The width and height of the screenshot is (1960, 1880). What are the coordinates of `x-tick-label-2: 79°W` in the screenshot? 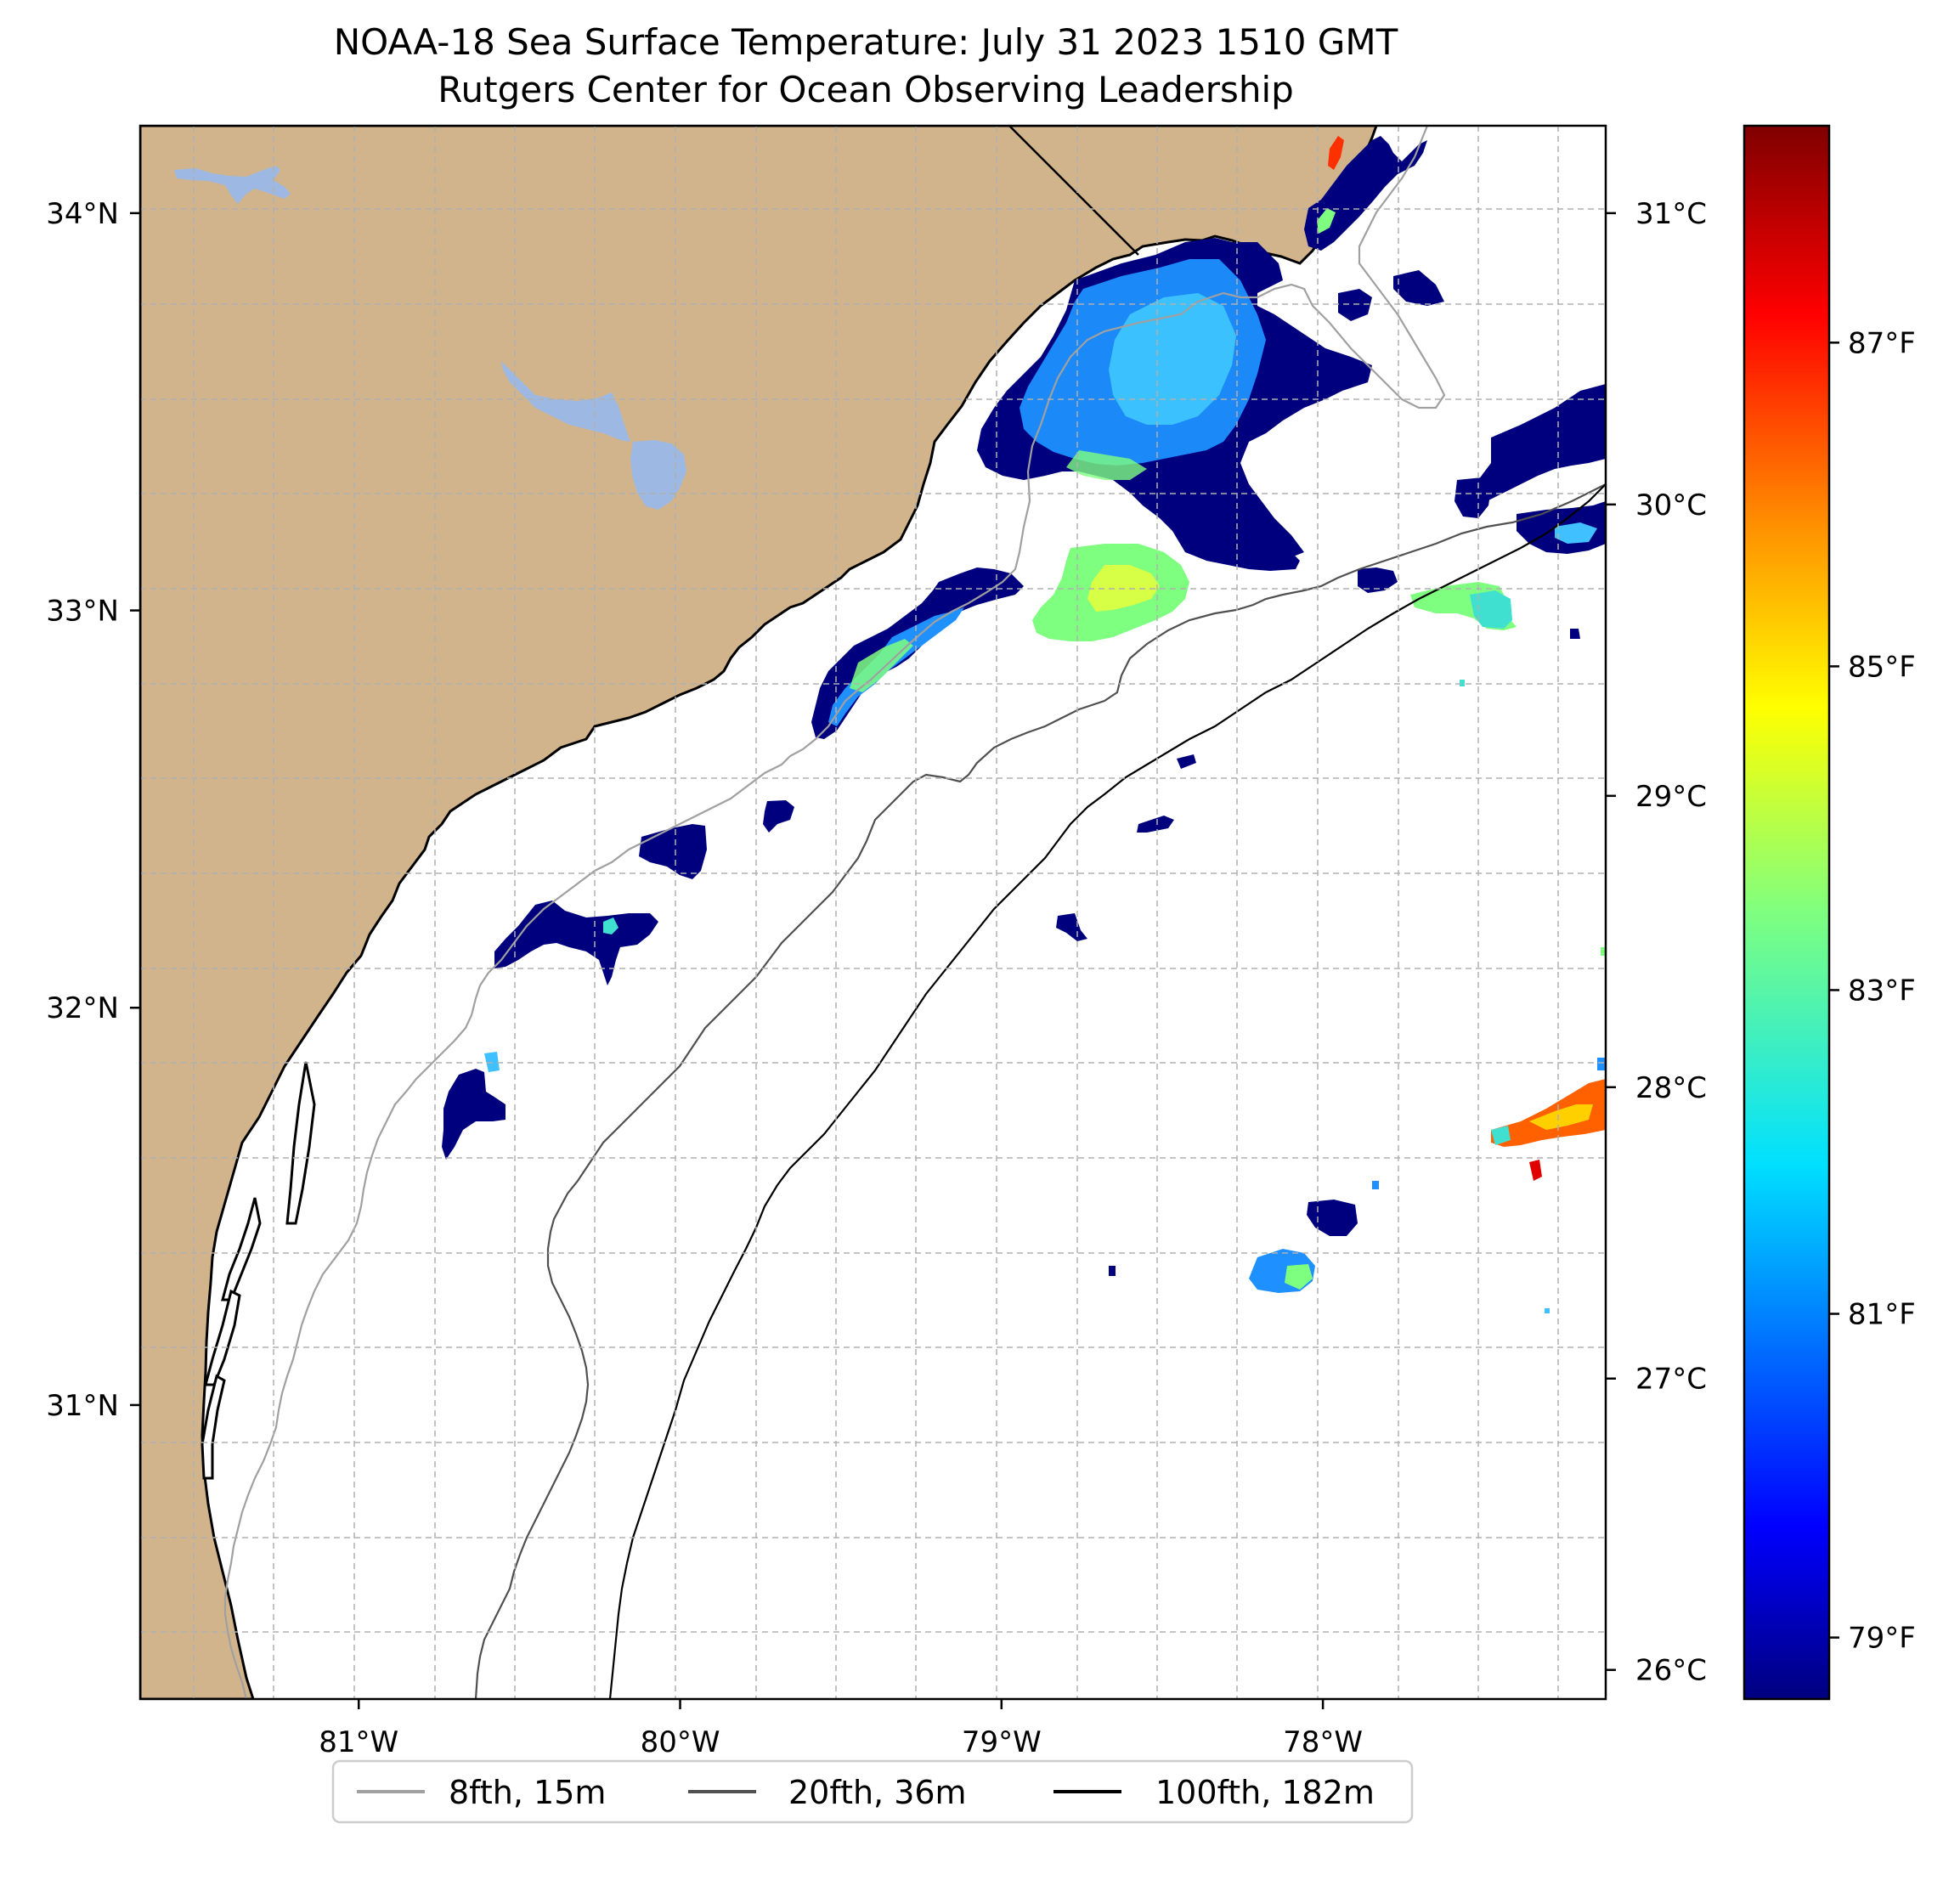 It's located at (1002, 1742).